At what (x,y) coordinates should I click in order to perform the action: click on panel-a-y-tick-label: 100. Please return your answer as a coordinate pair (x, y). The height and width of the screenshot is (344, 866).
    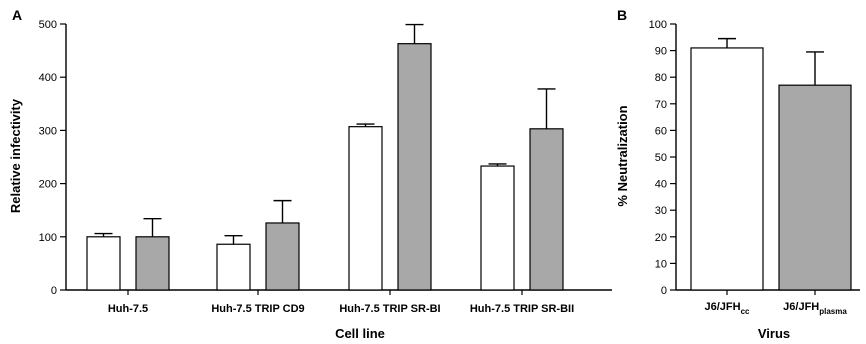
    Looking at the image, I should click on (48, 238).